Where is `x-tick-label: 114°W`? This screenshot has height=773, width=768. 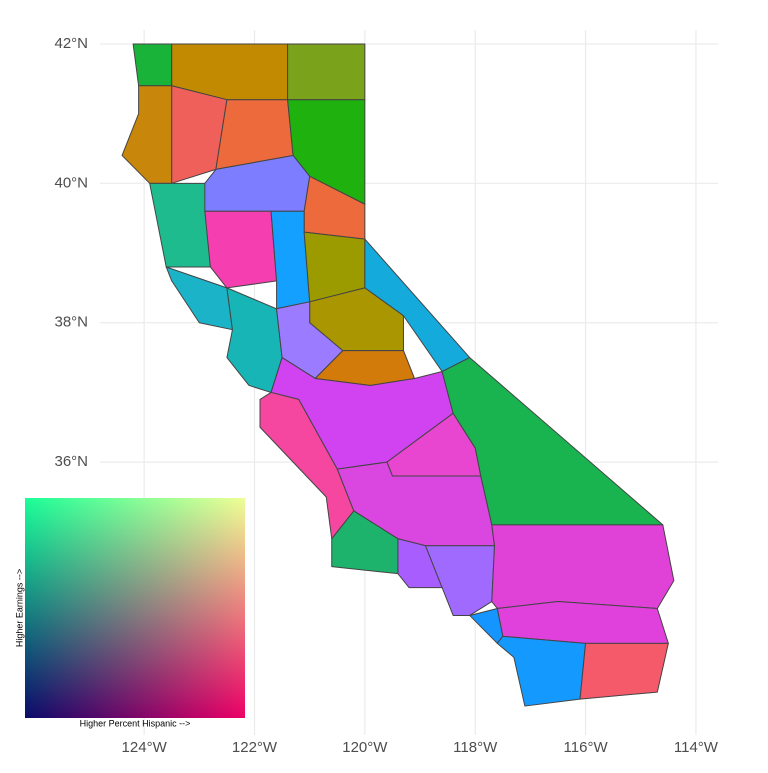
x-tick-label: 114°W is located at coordinates (696, 747).